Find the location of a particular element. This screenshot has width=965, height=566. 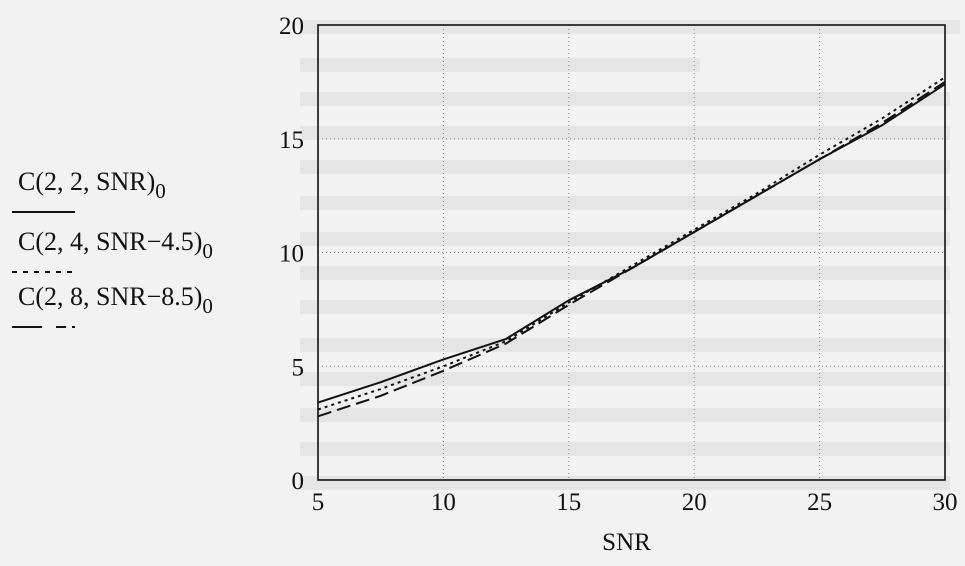

legend-label-2: C(2, 4, SNR−4.5)0 is located at coordinates (115, 245).